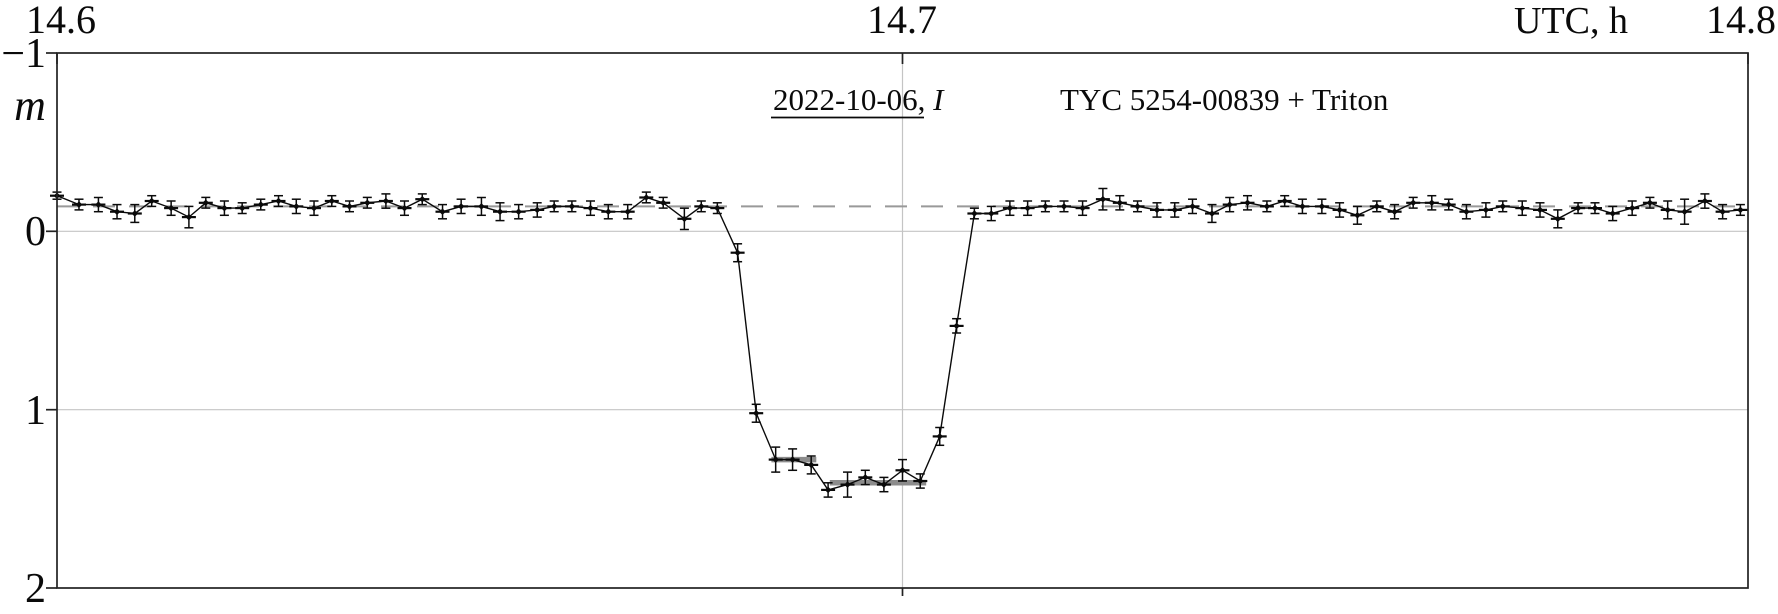  I want to click on y-tick-label-2: 2, so click(35, 589).